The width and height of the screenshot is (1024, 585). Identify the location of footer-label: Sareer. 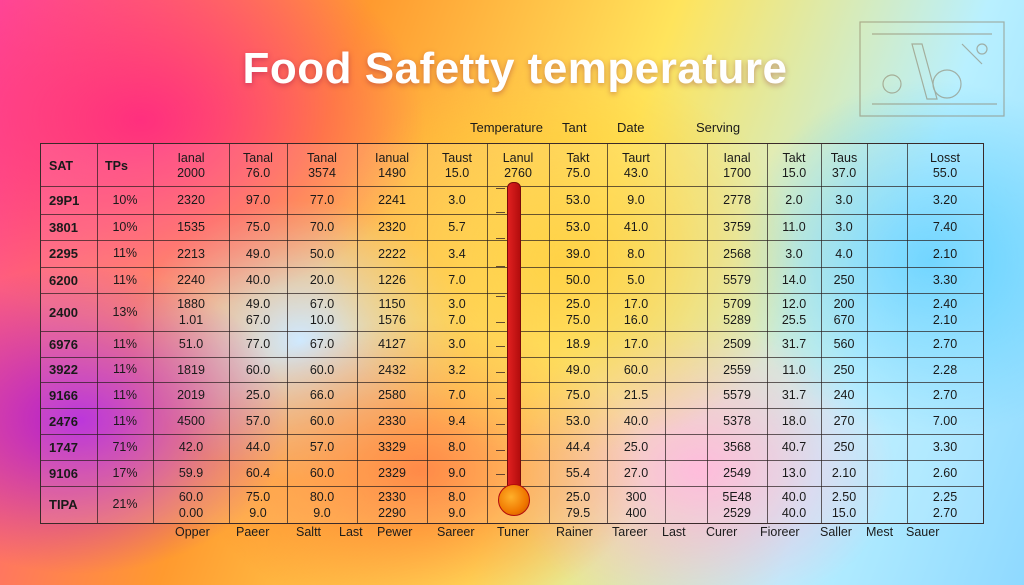
(456, 532).